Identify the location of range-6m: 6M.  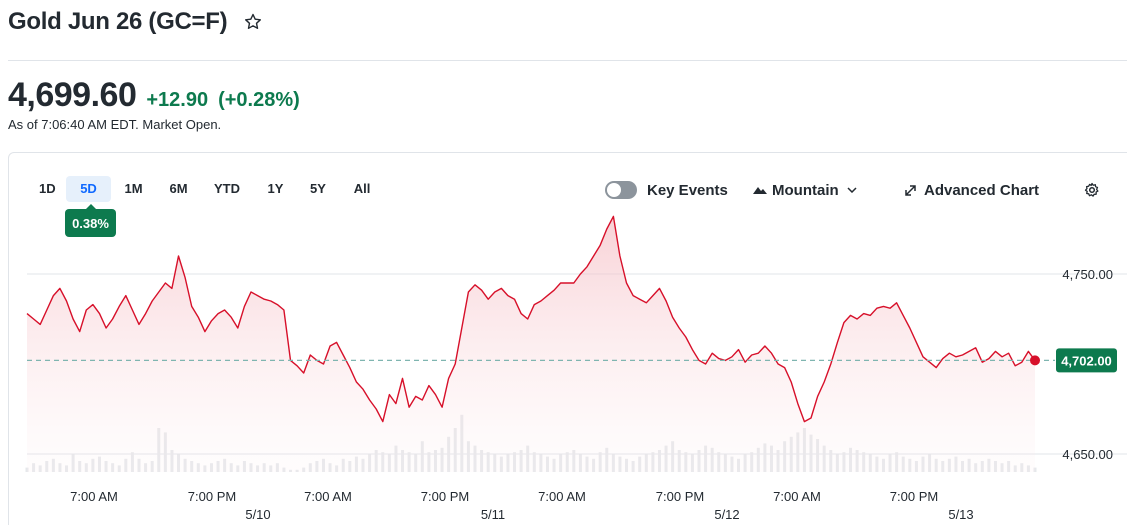
(178, 188).